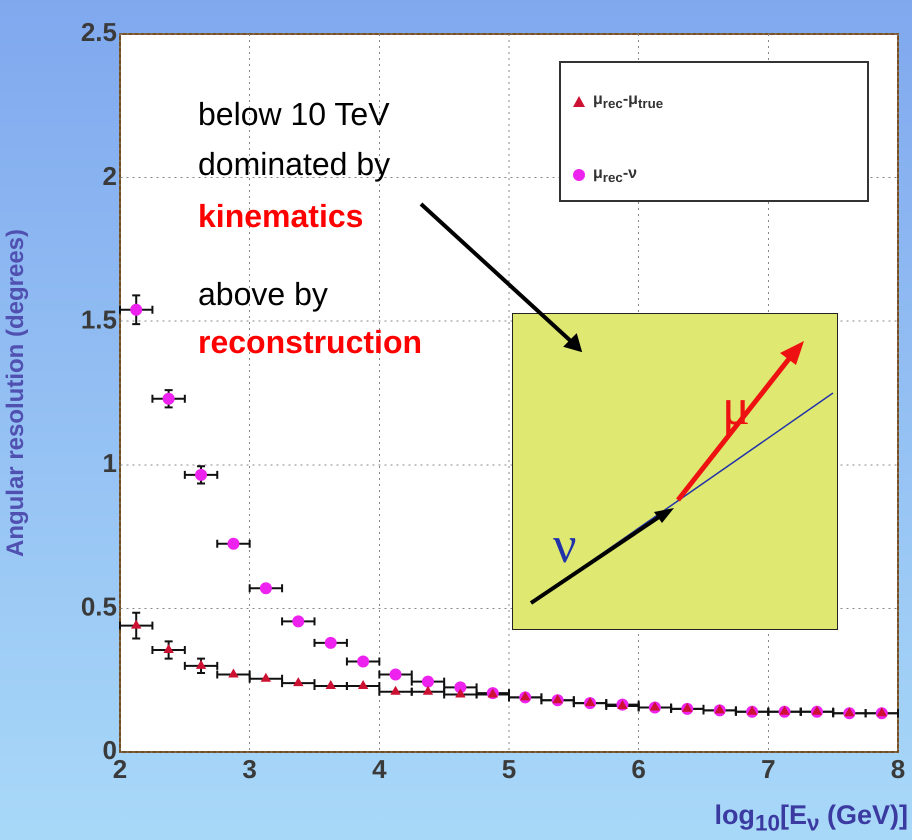  Describe the element at coordinates (509, 769) in the screenshot. I see `x-tick-label: 5` at that location.